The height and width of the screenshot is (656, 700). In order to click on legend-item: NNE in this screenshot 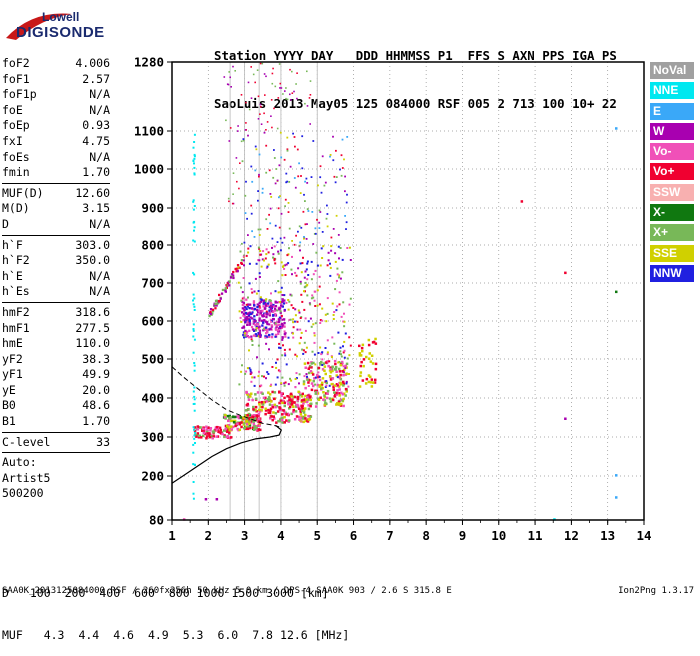, I will do `click(672, 91)`.